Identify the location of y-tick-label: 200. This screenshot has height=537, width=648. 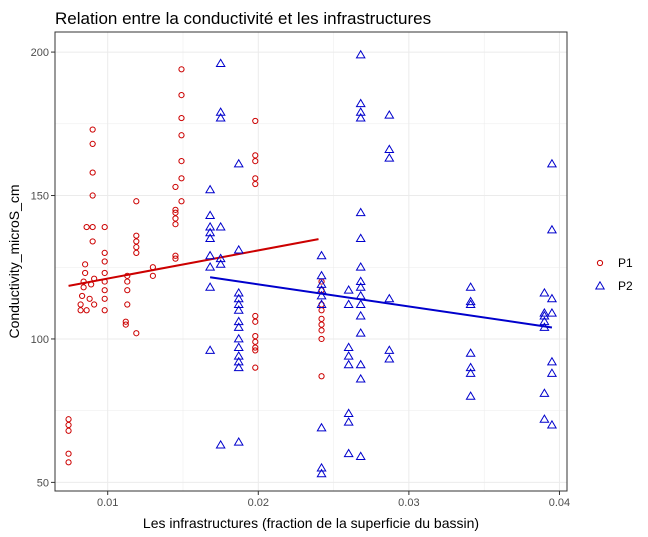
(40, 53).